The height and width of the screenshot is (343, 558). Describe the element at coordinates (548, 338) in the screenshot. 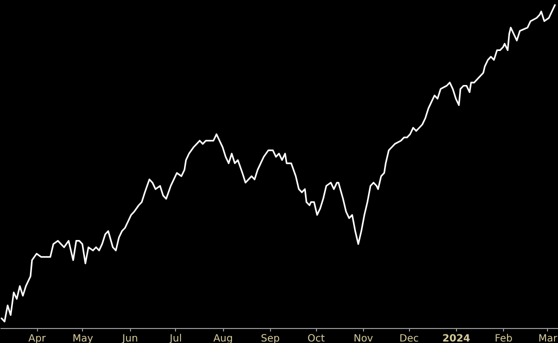

I see `x-tick-label: Mar` at that location.